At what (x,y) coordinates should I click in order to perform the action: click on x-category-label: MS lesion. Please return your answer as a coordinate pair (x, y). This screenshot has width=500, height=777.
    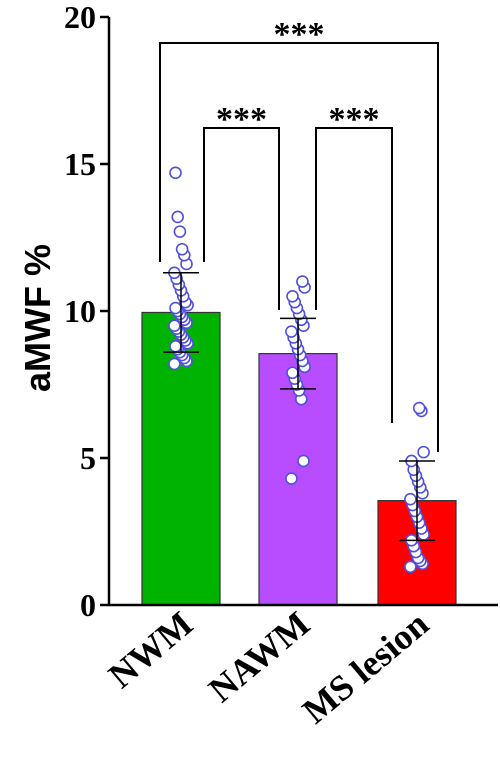
    Looking at the image, I should click on (365, 667).